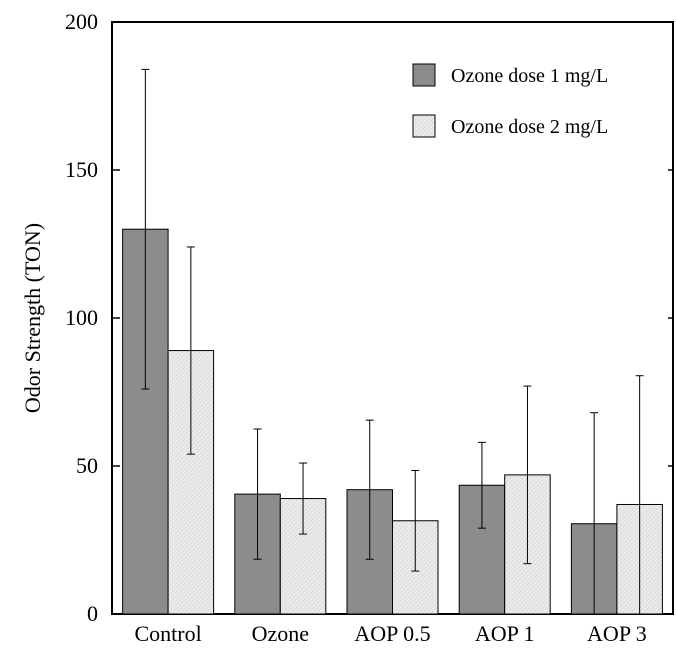 This screenshot has width=676, height=651. I want to click on y-tick-label: 0, so click(92, 613).